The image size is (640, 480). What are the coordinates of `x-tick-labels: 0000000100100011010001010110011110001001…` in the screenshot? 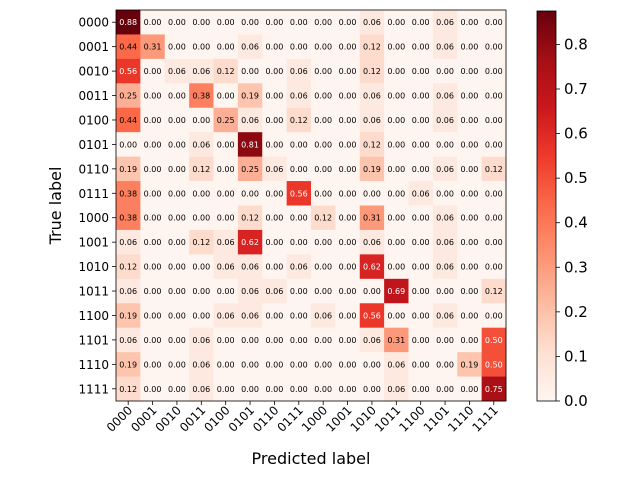 It's located at (302, 418).